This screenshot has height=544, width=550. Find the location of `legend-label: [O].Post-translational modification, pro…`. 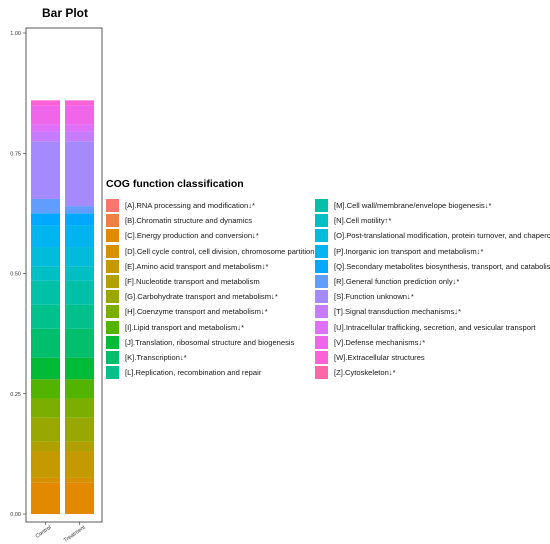

legend-label: [O].Post-translational modification, pro… is located at coordinates (442, 236).